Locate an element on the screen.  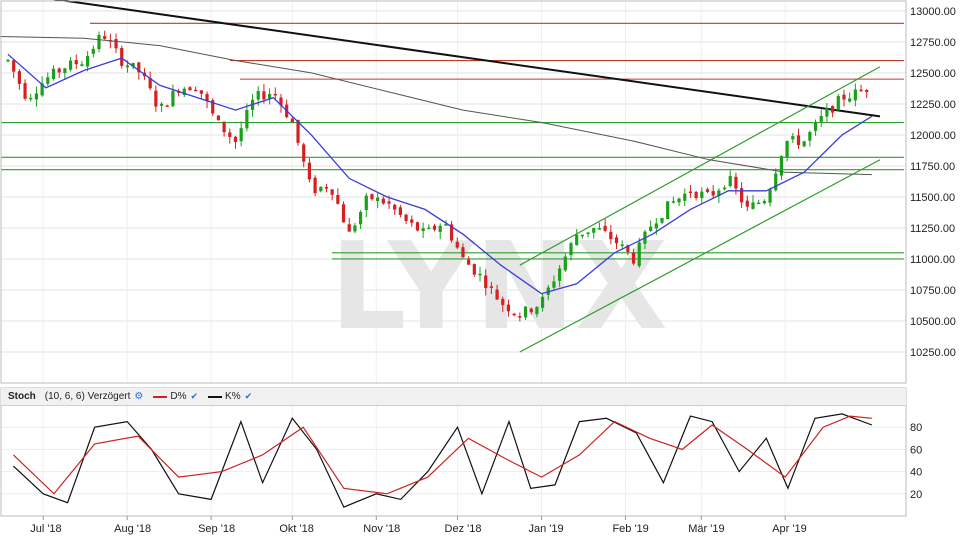
x-tick-label: Sep '18 is located at coordinates (216, 529).